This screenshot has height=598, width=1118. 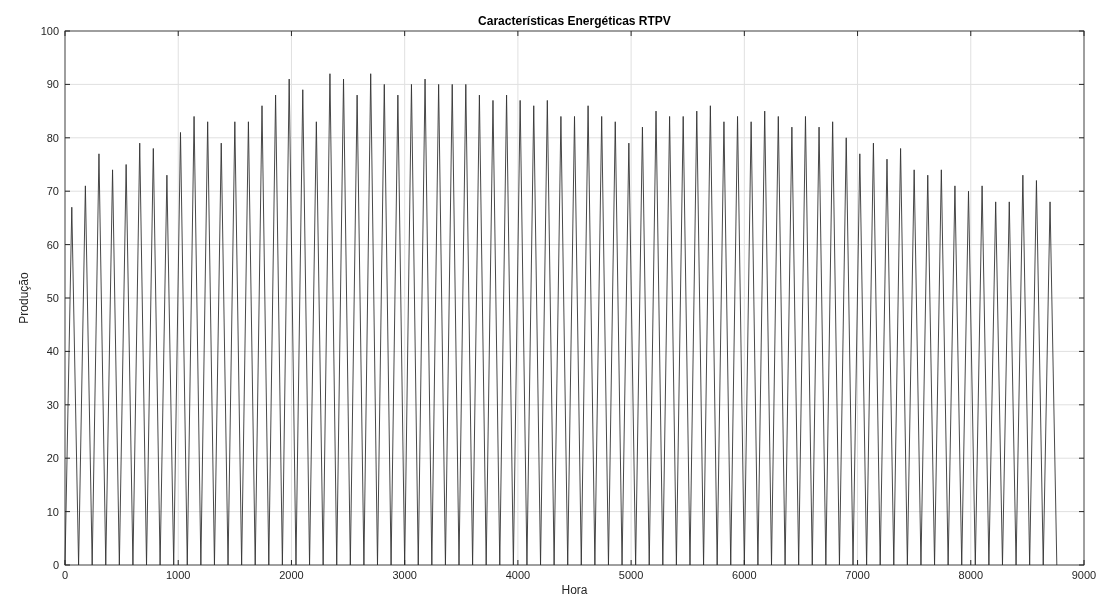 I want to click on y-tick-label: 60, so click(x=52, y=244).